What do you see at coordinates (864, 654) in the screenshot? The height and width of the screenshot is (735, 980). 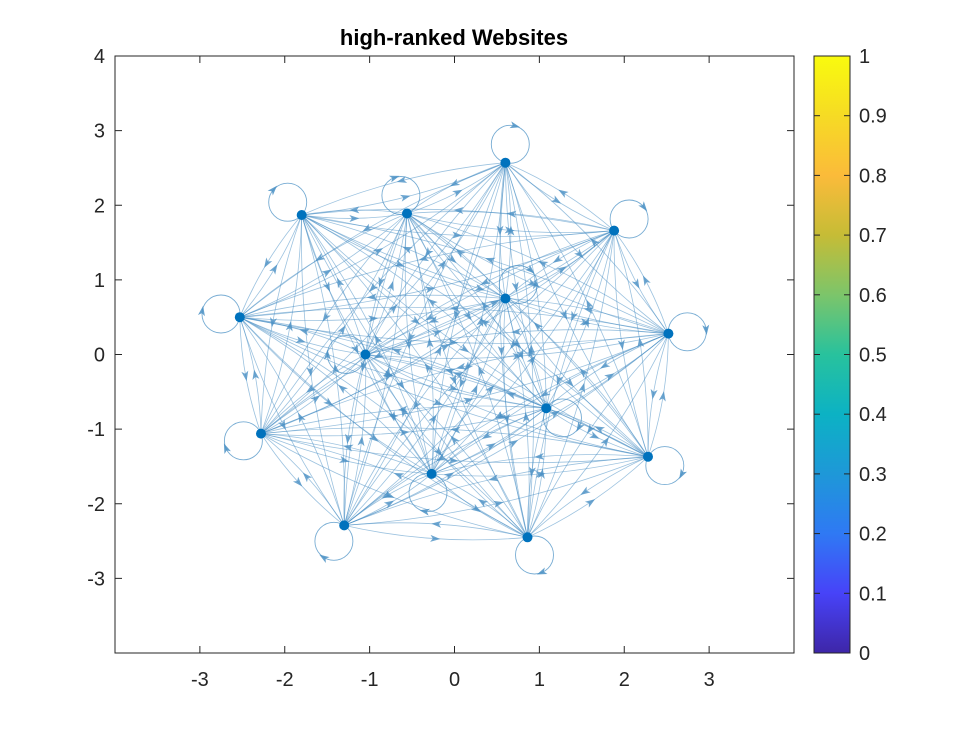 I see `colorbar-tick-label: 0` at bounding box center [864, 654].